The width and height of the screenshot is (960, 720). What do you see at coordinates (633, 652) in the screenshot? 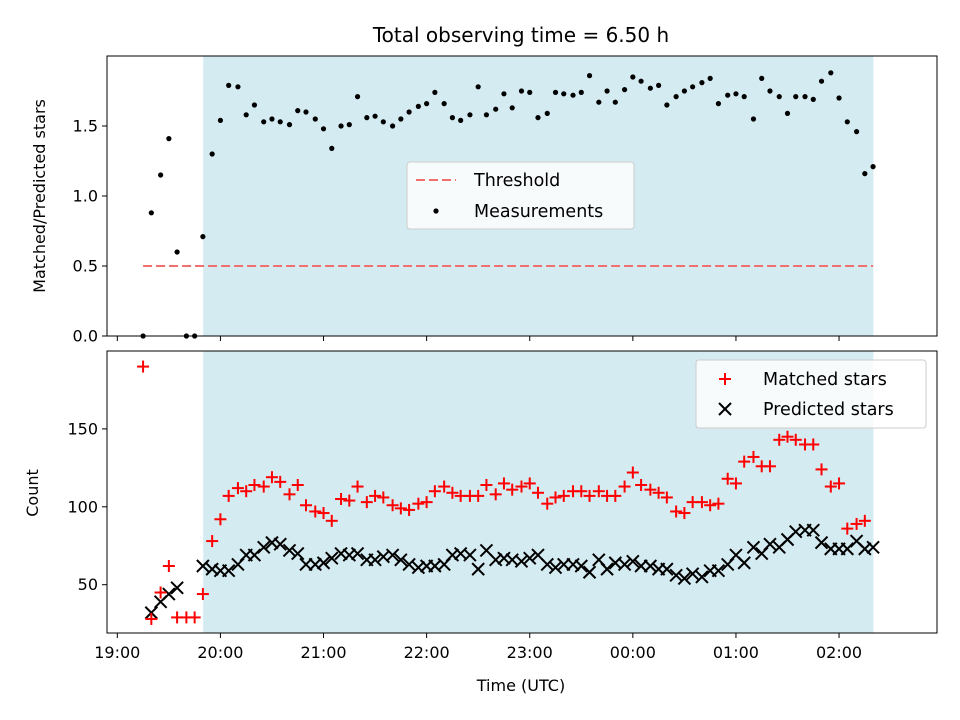
I see `xtick-label: 00:00` at bounding box center [633, 652].